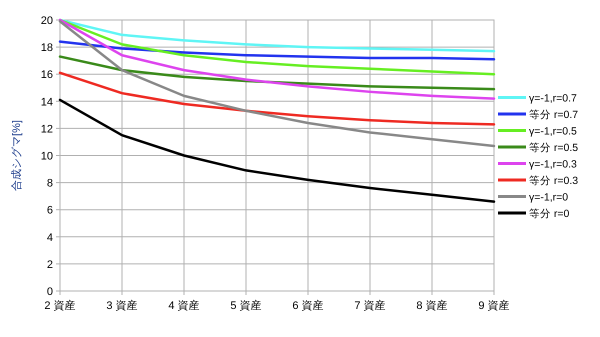  What do you see at coordinates (184, 305) in the screenshot?
I see `x-tick-label: 4 資産` at bounding box center [184, 305].